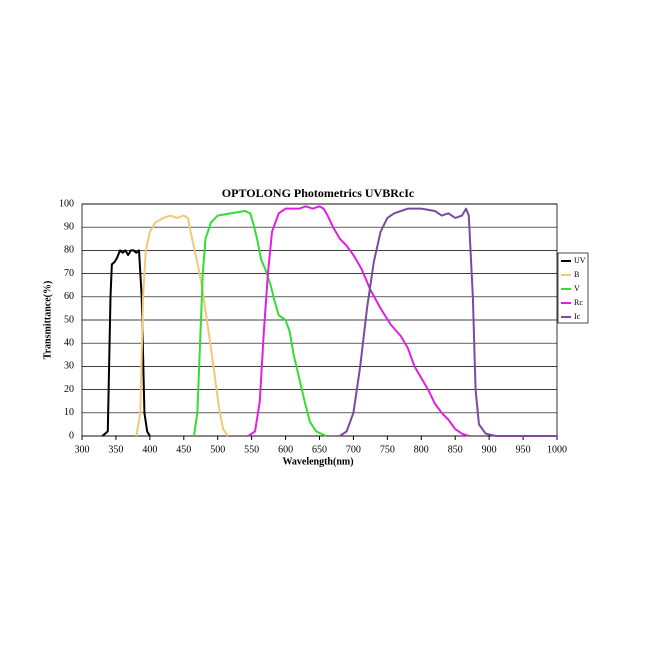 The width and height of the screenshot is (650, 650). I want to click on chart-title: OPTOLONG Photometrics UVBRcIc, so click(318, 193).